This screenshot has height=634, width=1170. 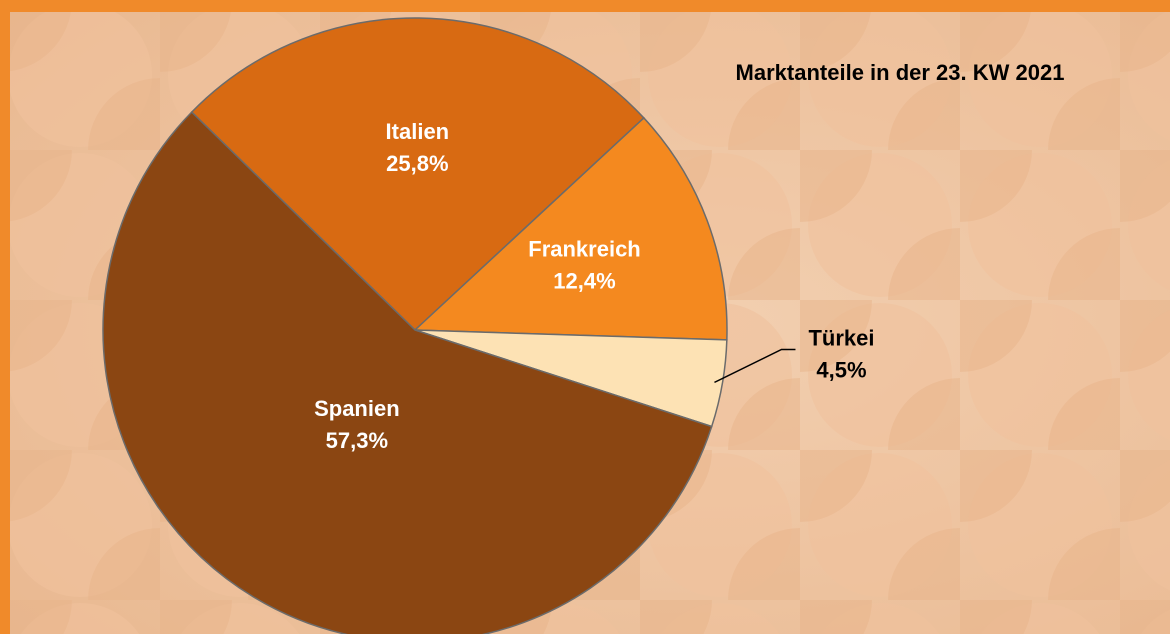 I want to click on slice-label: Frankreich, so click(x=584, y=248).